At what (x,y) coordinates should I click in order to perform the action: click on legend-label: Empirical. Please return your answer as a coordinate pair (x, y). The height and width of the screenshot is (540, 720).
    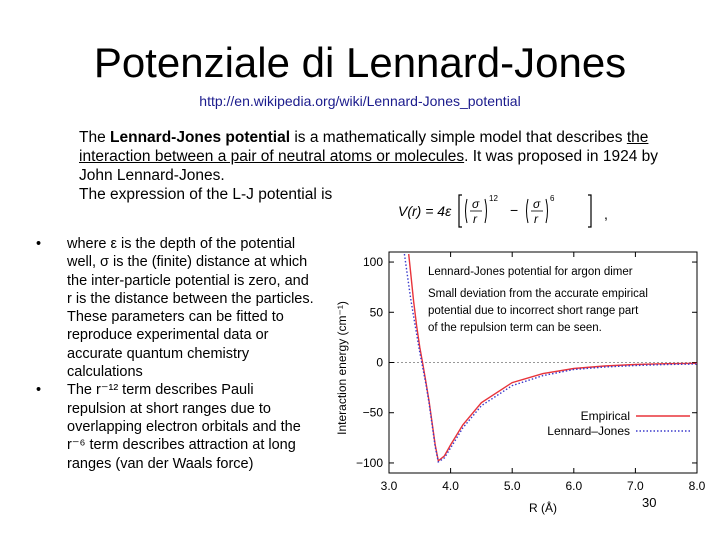
    Looking at the image, I should click on (605, 416).